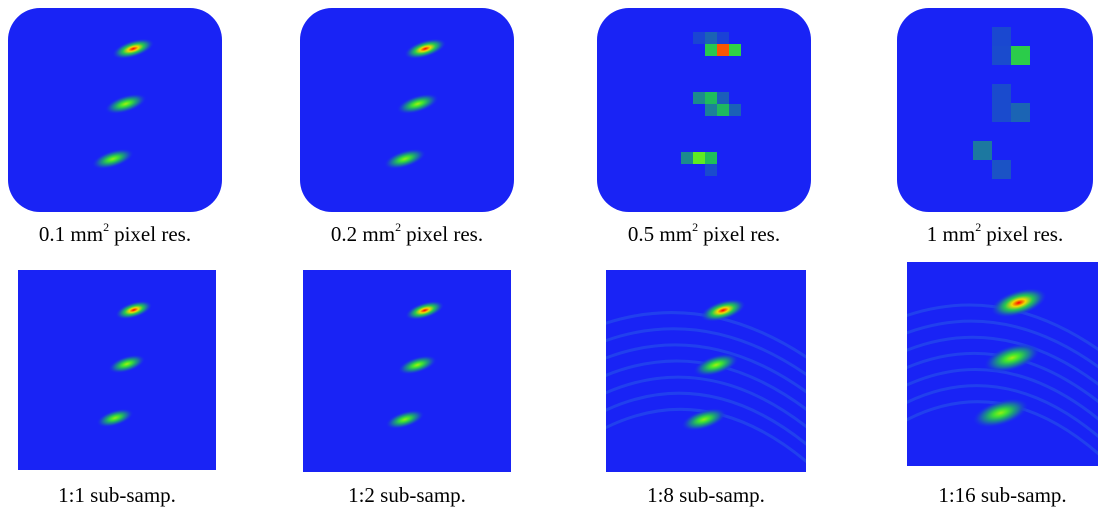 Image resolution: width=1106 pixels, height=510 pixels. I want to click on caption: 1:8 sub-samp., so click(706, 495).